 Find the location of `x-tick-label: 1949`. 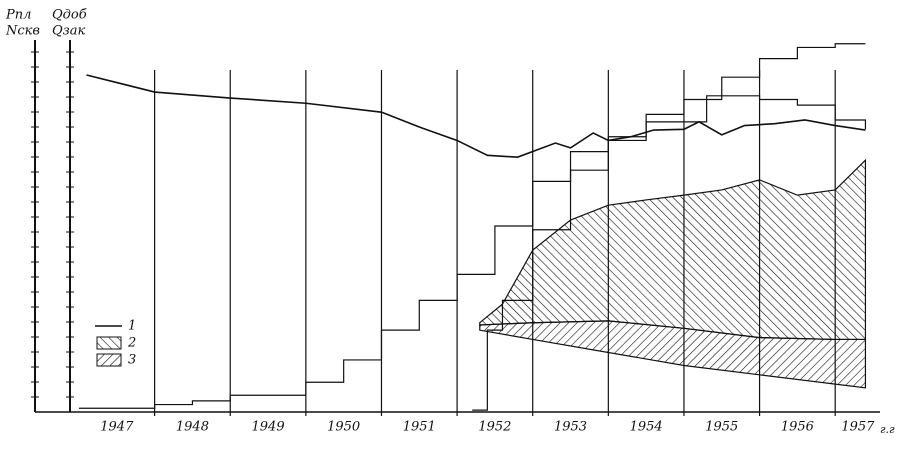

x-tick-label: 1949 is located at coordinates (268, 427).